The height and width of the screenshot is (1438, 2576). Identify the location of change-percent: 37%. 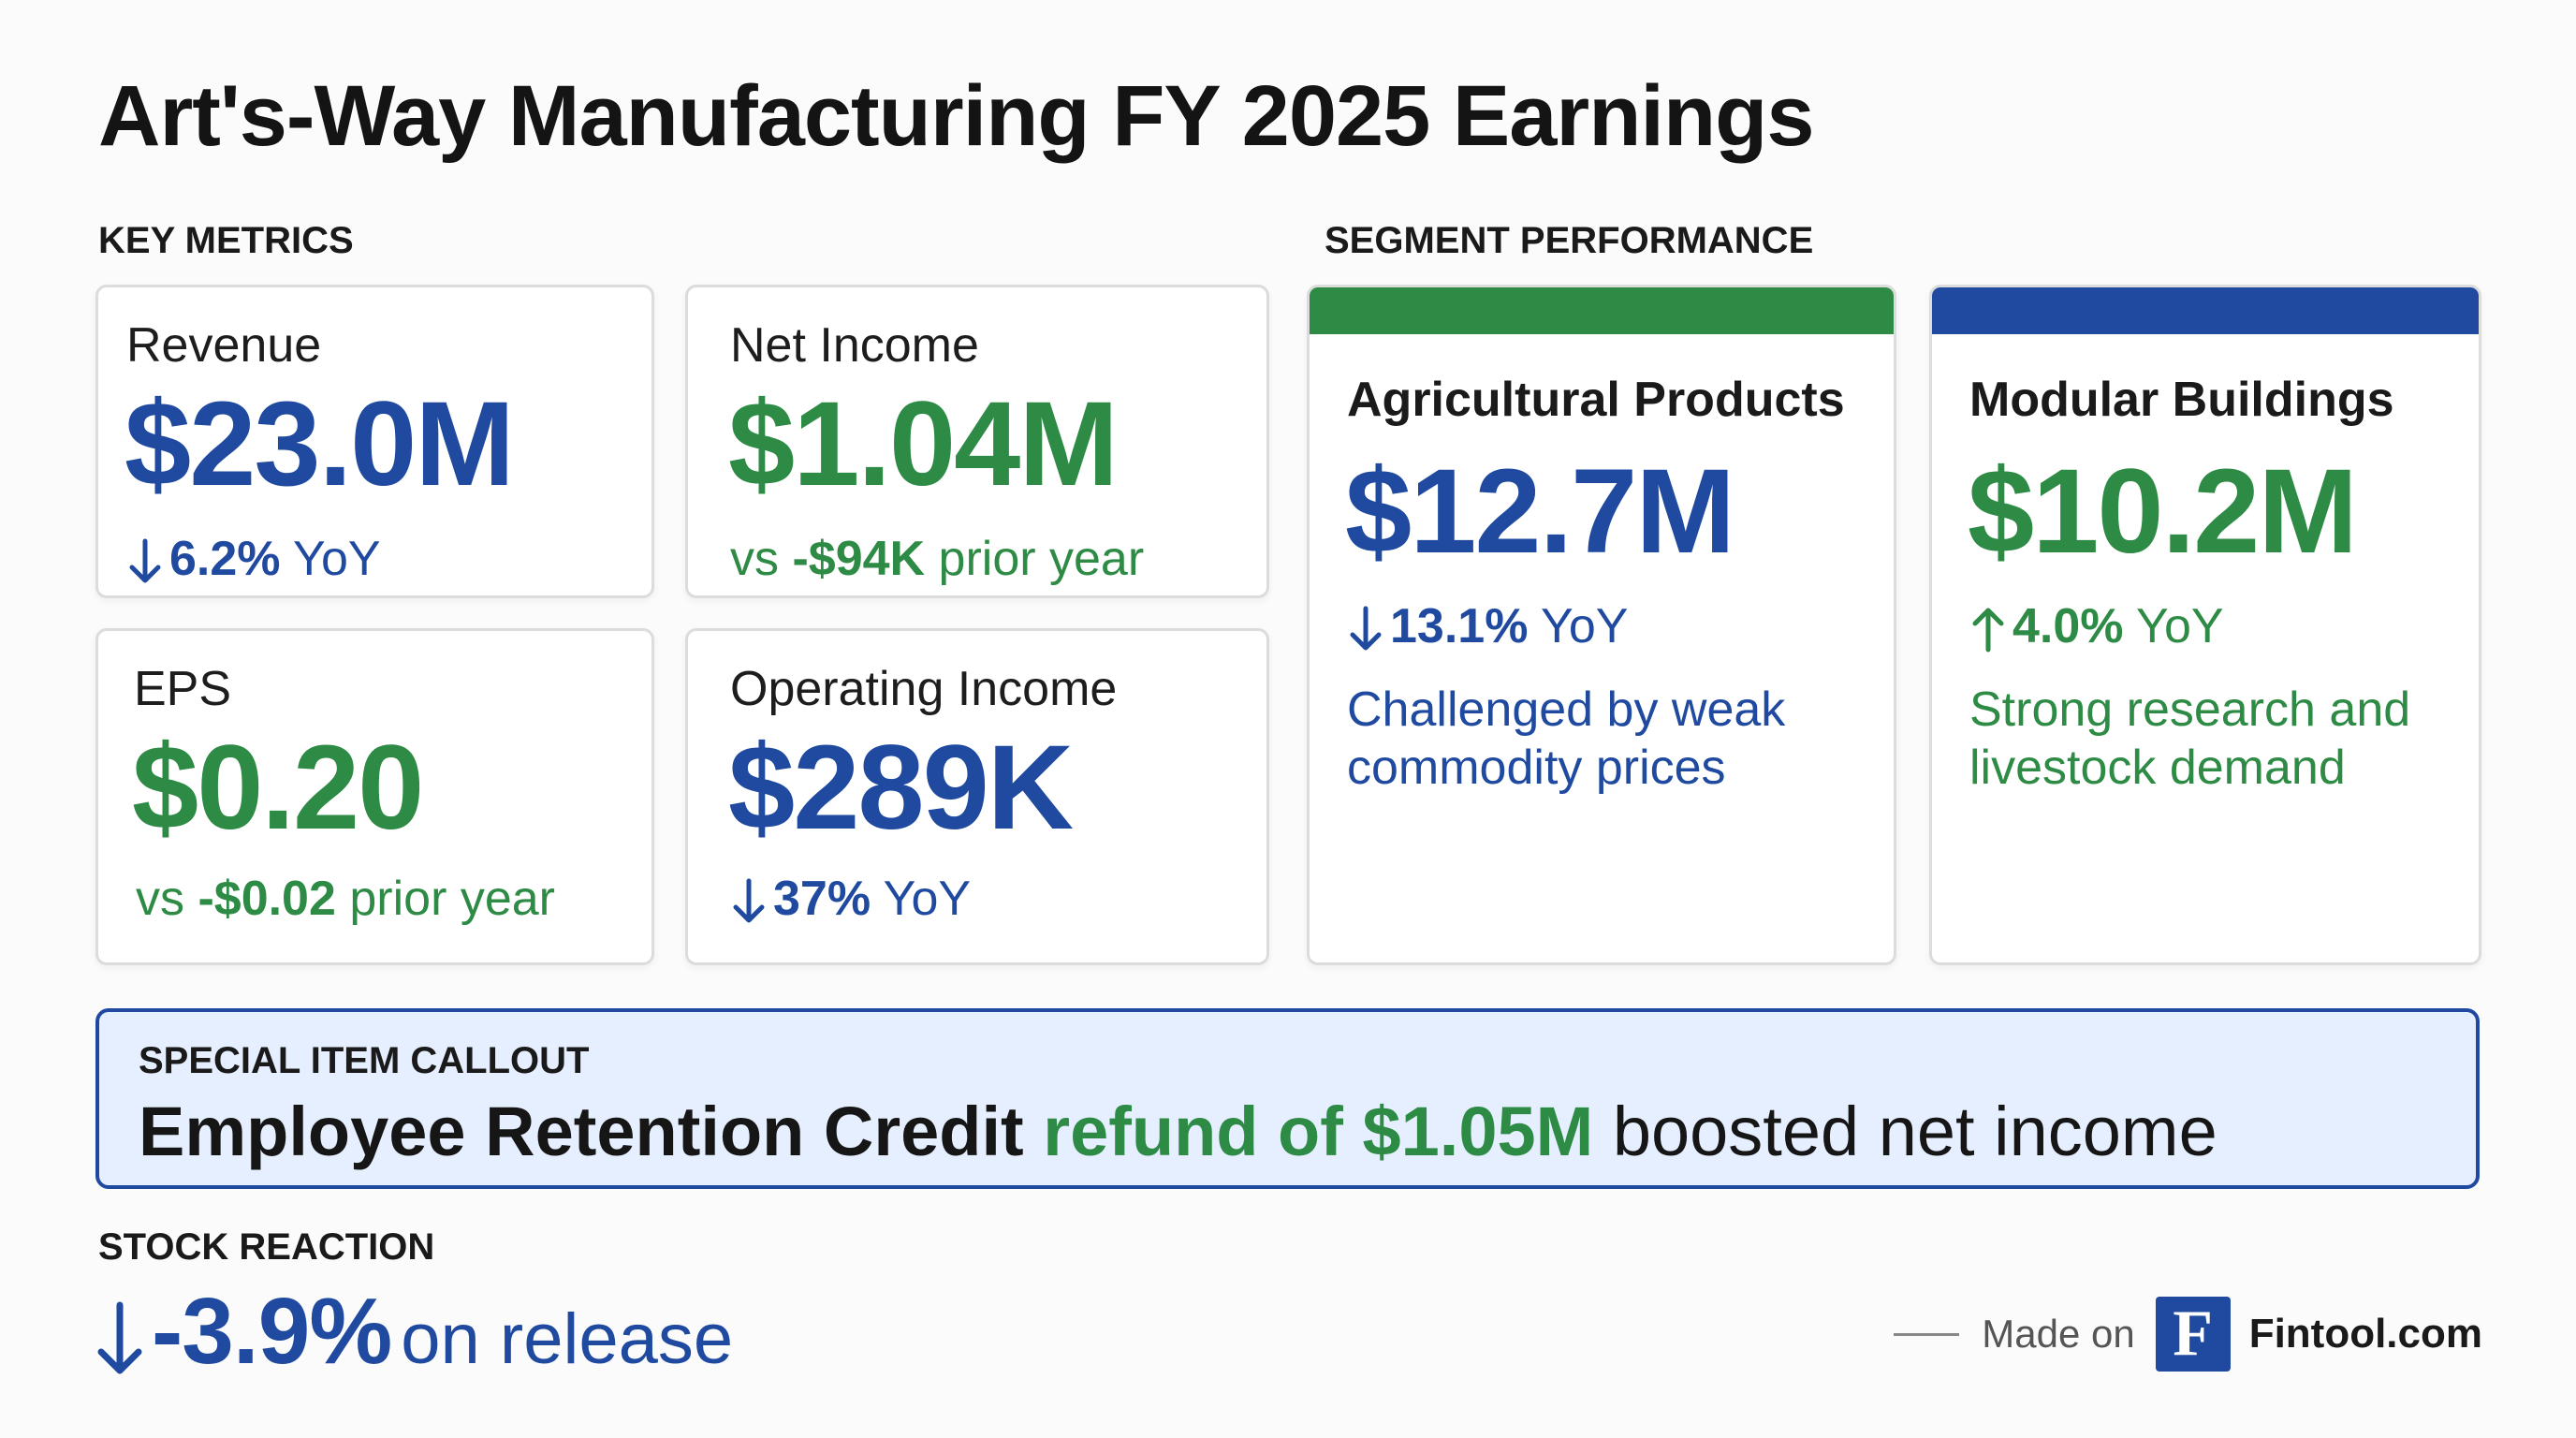
(822, 899).